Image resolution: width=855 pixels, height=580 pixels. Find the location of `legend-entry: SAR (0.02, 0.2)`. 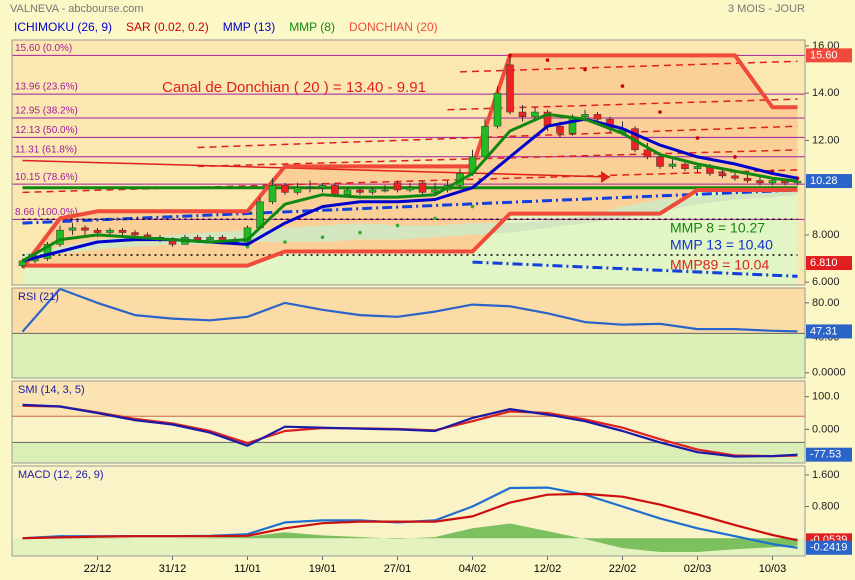

legend-entry: SAR (0.02, 0.2) is located at coordinates (167, 27).